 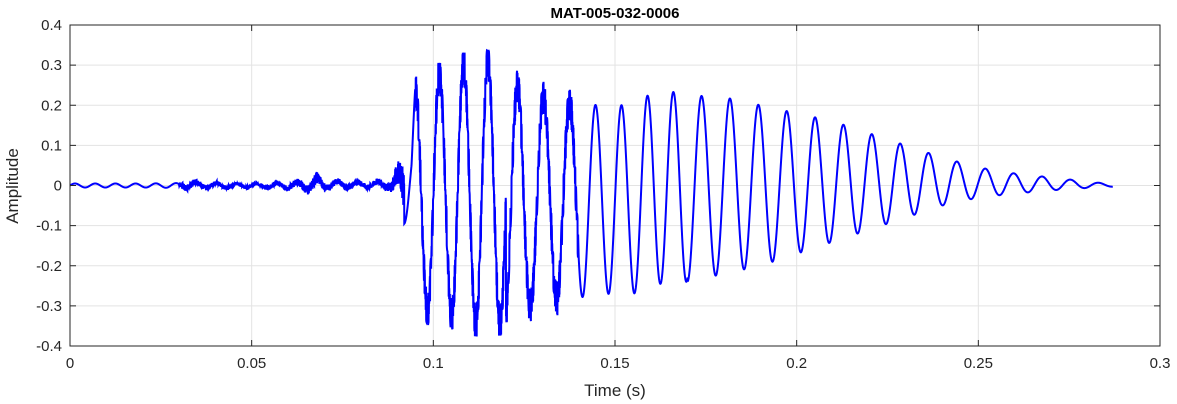 I want to click on x-tick-label: 0.15, so click(x=614, y=363).